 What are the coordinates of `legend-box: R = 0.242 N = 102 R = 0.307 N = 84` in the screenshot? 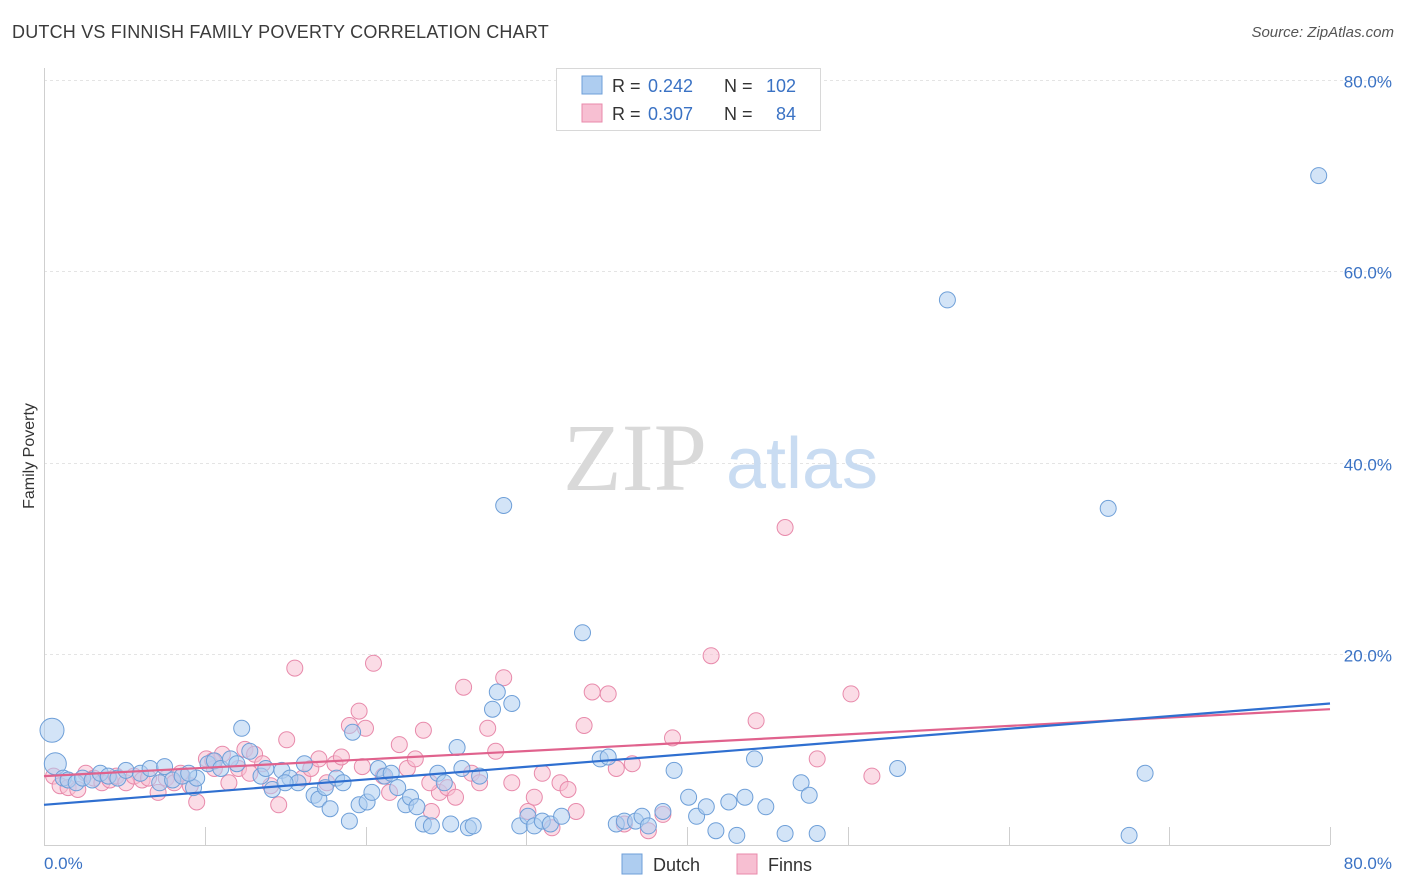 It's located at (688, 99).